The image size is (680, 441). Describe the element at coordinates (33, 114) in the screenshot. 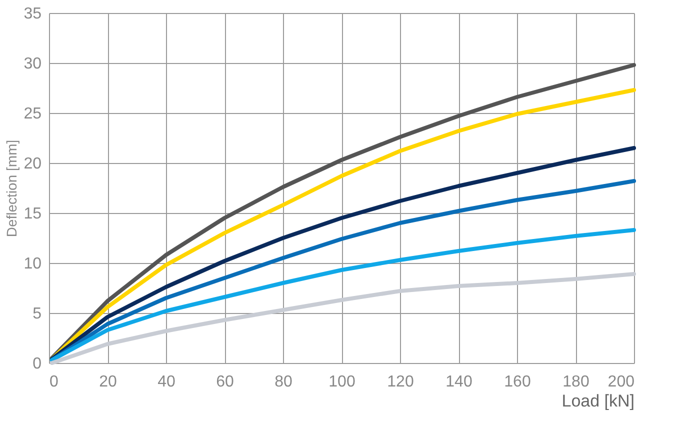

I see `y-tick-label: 25` at that location.